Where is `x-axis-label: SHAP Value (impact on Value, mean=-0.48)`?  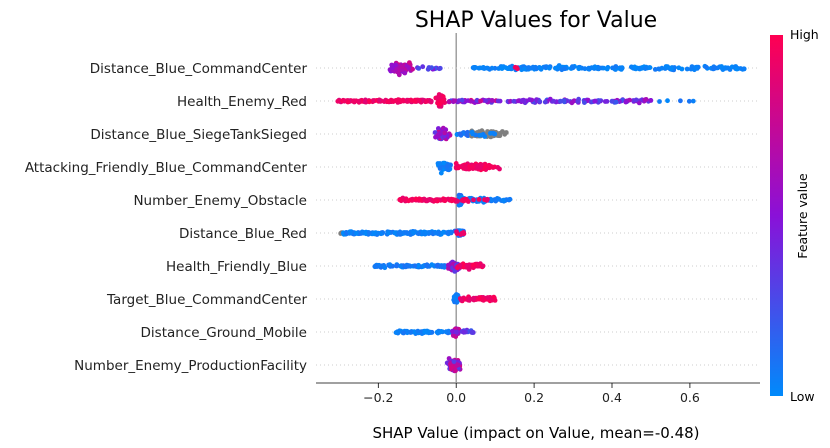
x-axis-label: SHAP Value (impact on Value, mean=-0.48) is located at coordinates (535, 433).